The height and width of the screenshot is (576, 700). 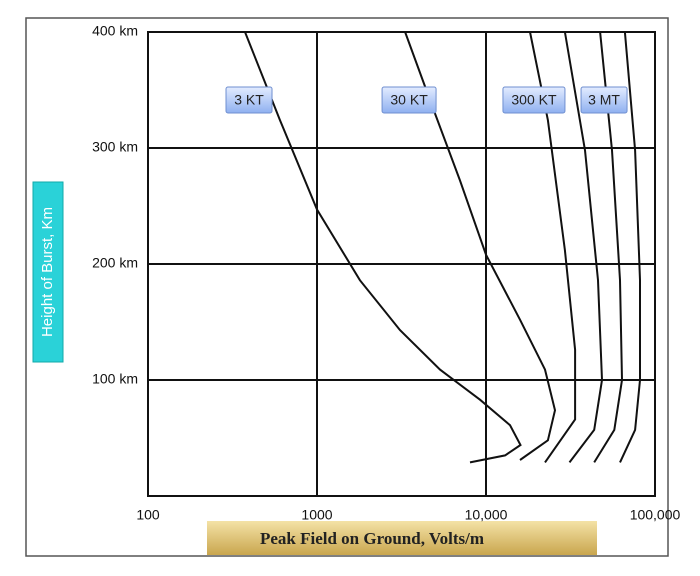 I want to click on series-tag: 3 MT, so click(x=604, y=100).